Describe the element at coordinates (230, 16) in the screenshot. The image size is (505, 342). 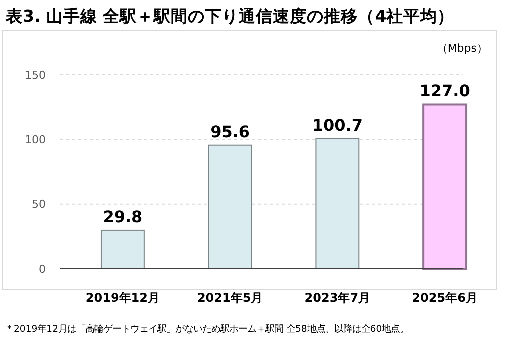
I see `chart-title: 表3. 山手線 全駅＋駅間の下り通信速度の推移（4社平均）` at that location.